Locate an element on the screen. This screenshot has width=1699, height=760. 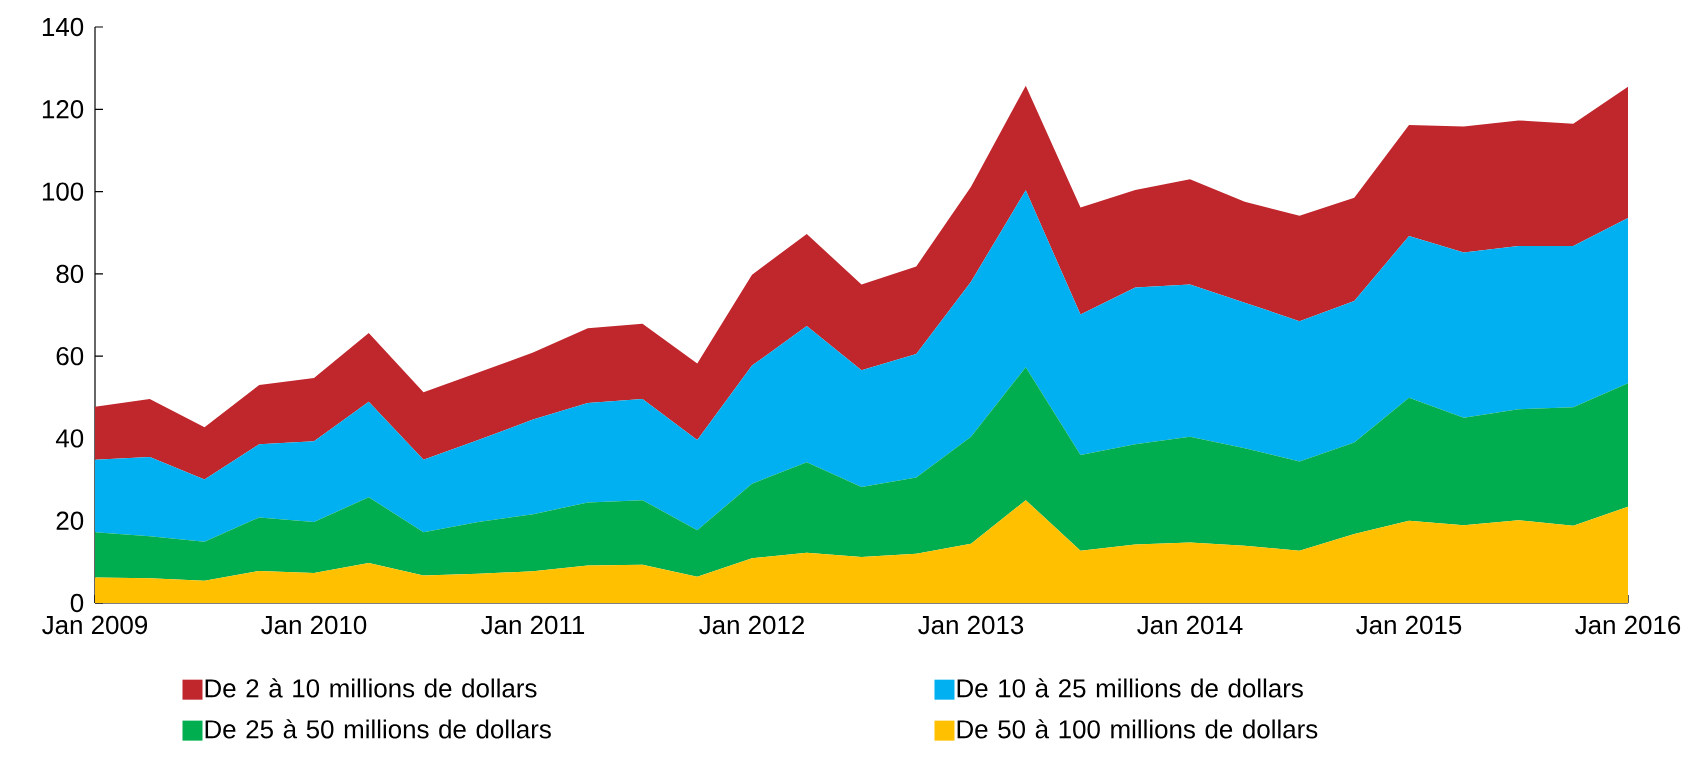
legend-label: De 50 à 100 millions de dollars is located at coordinates (1137, 729).